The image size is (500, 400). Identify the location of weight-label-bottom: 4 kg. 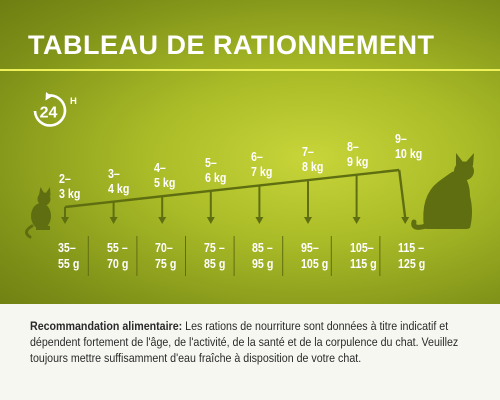
(118, 188).